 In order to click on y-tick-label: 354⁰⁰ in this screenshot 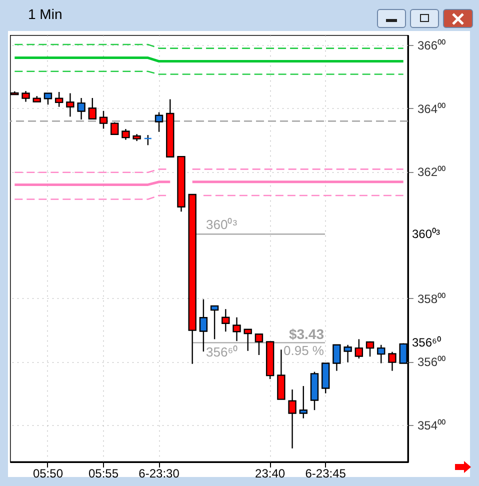, I will do `click(432, 425)`.